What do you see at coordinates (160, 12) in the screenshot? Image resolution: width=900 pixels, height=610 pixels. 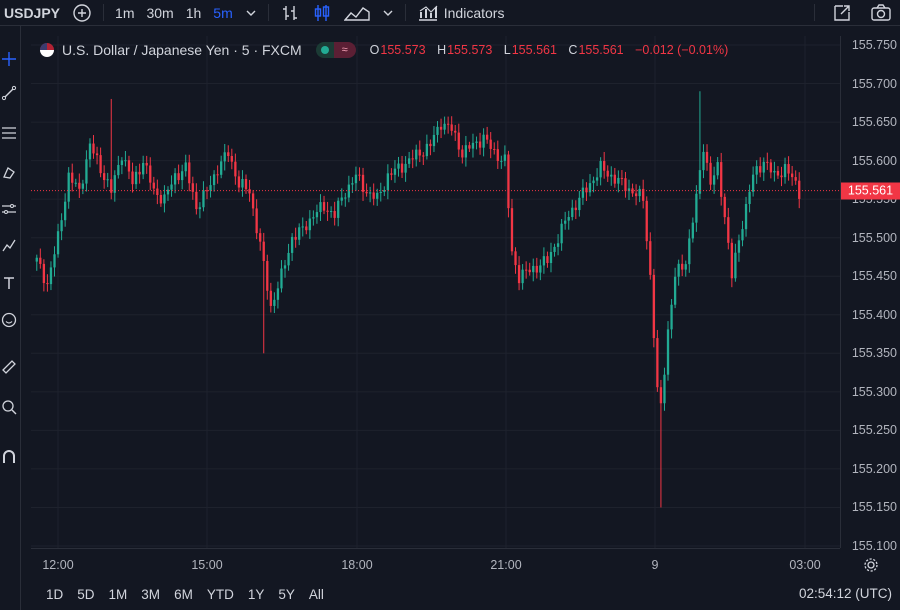 I see `interval-30m-button: 30m` at bounding box center [160, 12].